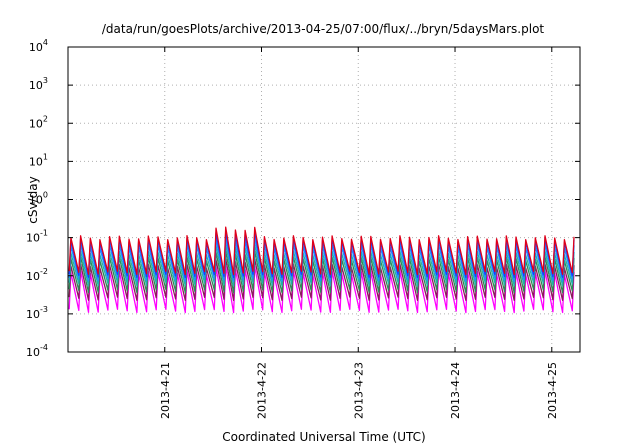 This screenshot has width=640, height=448. What do you see at coordinates (455, 390) in the screenshot?
I see `x-tick-label: 2013-4-24` at bounding box center [455, 390].